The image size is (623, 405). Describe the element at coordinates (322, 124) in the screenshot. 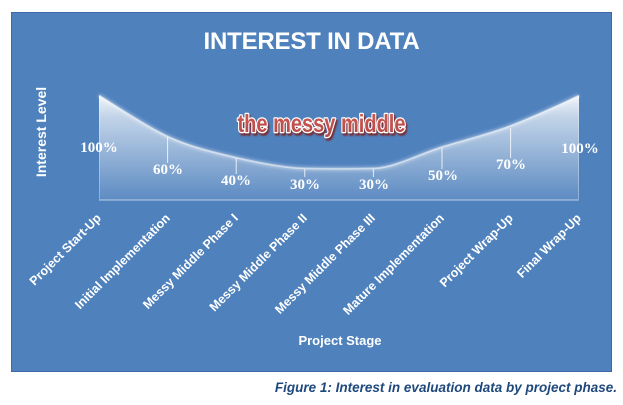

I see `svg-text: the messy middle` at that location.